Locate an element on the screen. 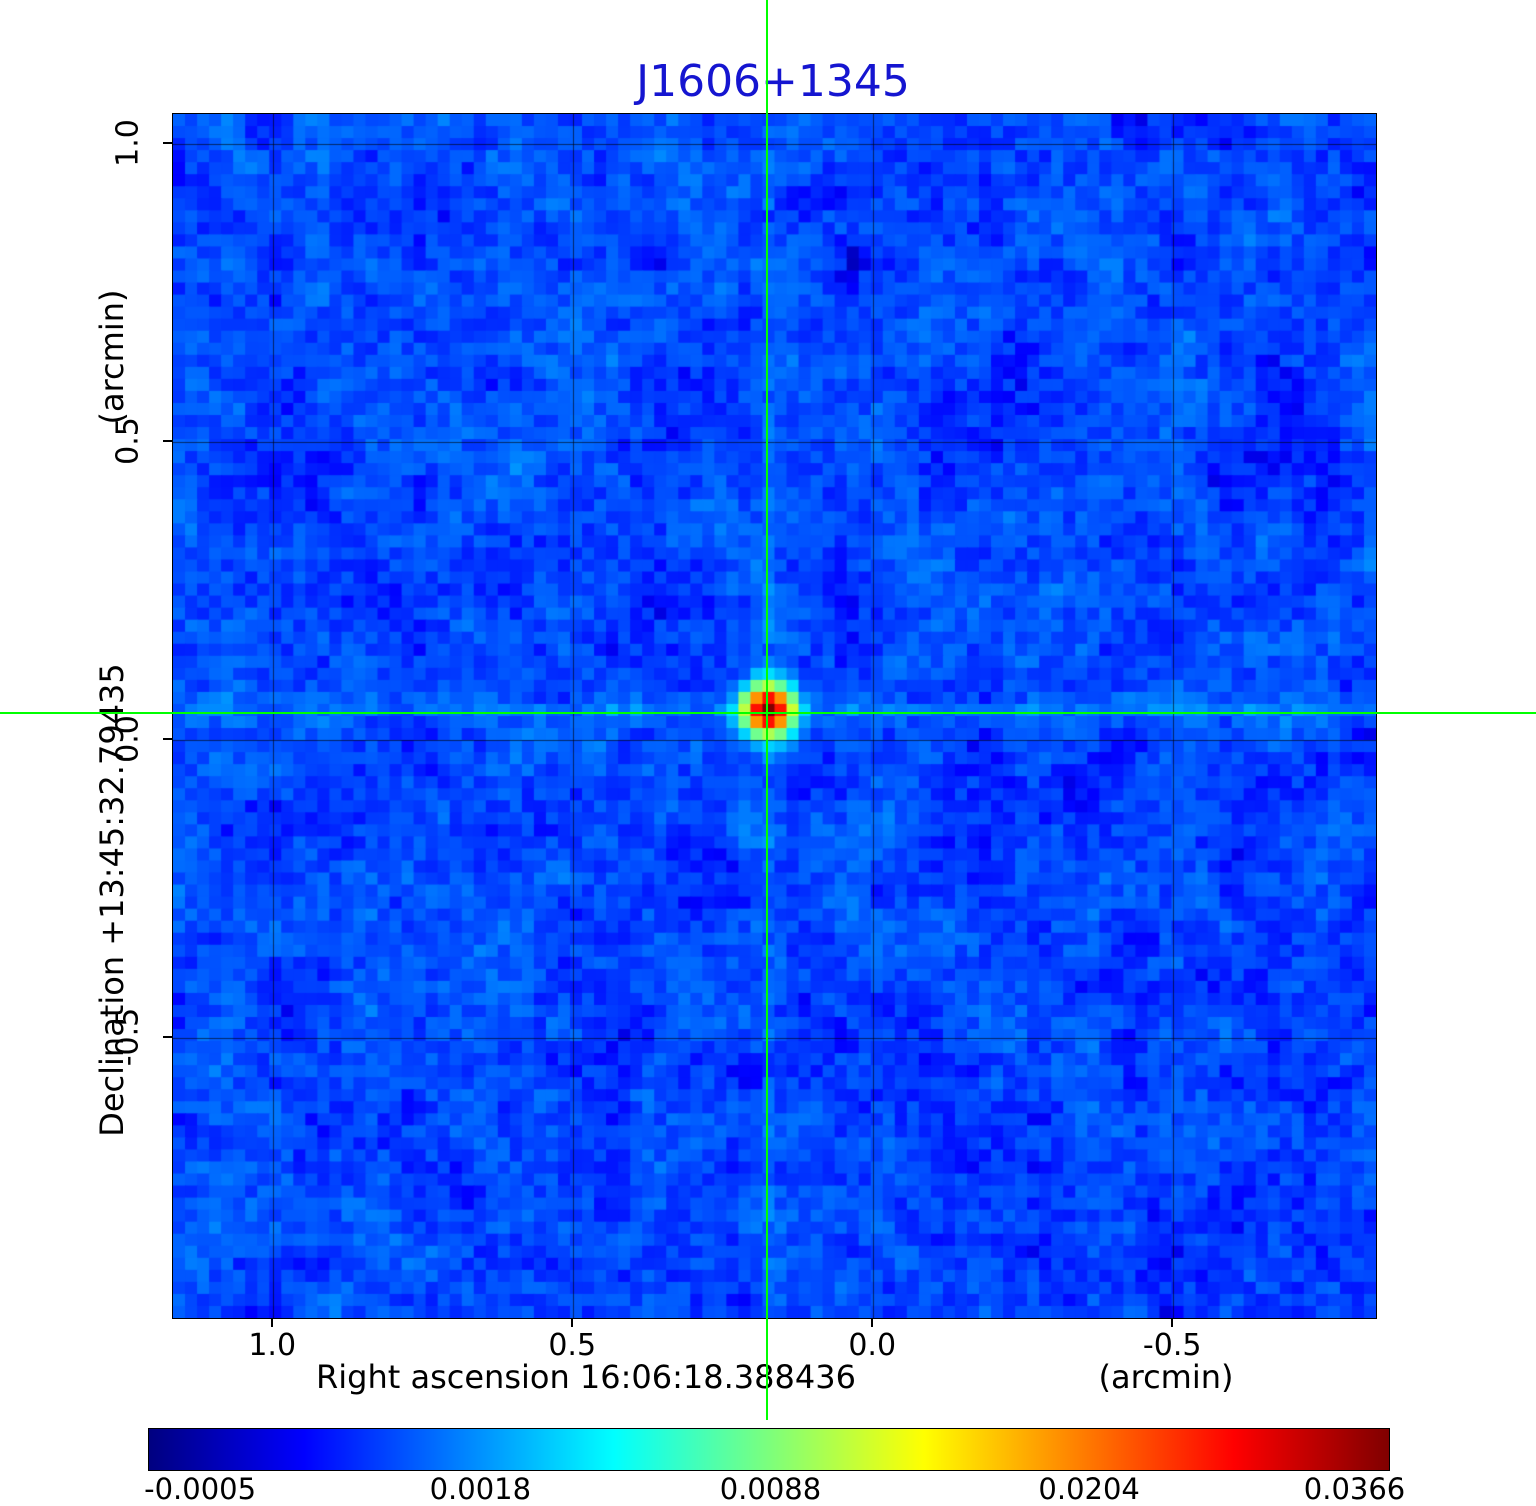 This screenshot has width=1536, height=1506. y-tick-label: 1.0 is located at coordinates (128, 142).